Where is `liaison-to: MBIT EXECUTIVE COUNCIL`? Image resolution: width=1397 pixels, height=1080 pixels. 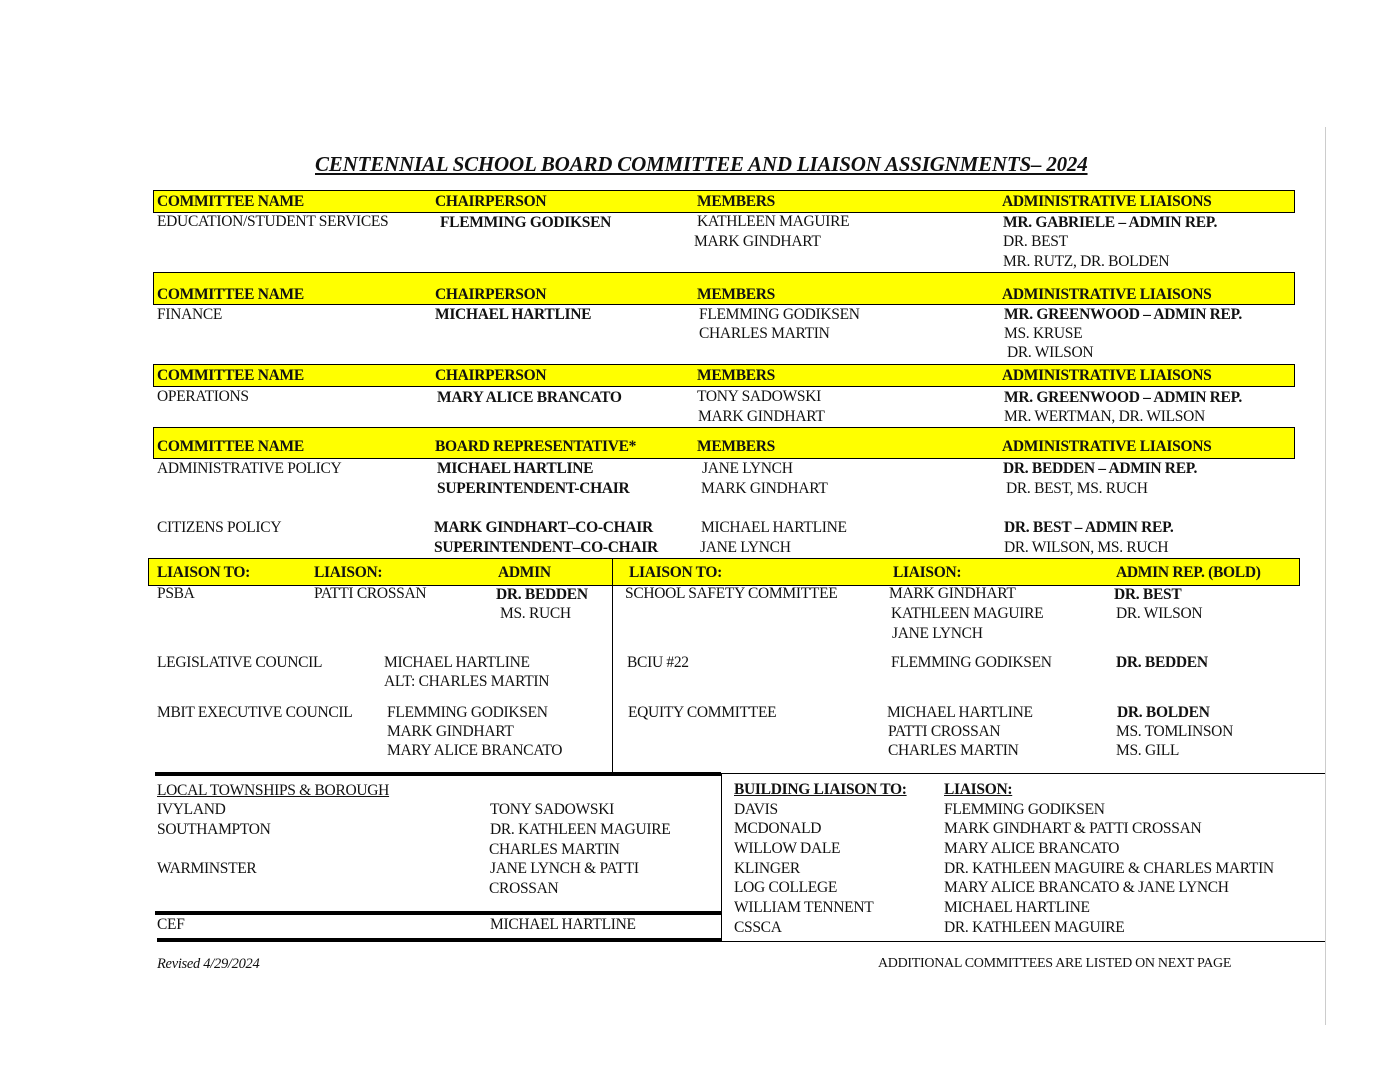 liaison-to: MBIT EXECUTIVE COUNCIL is located at coordinates (255, 712).